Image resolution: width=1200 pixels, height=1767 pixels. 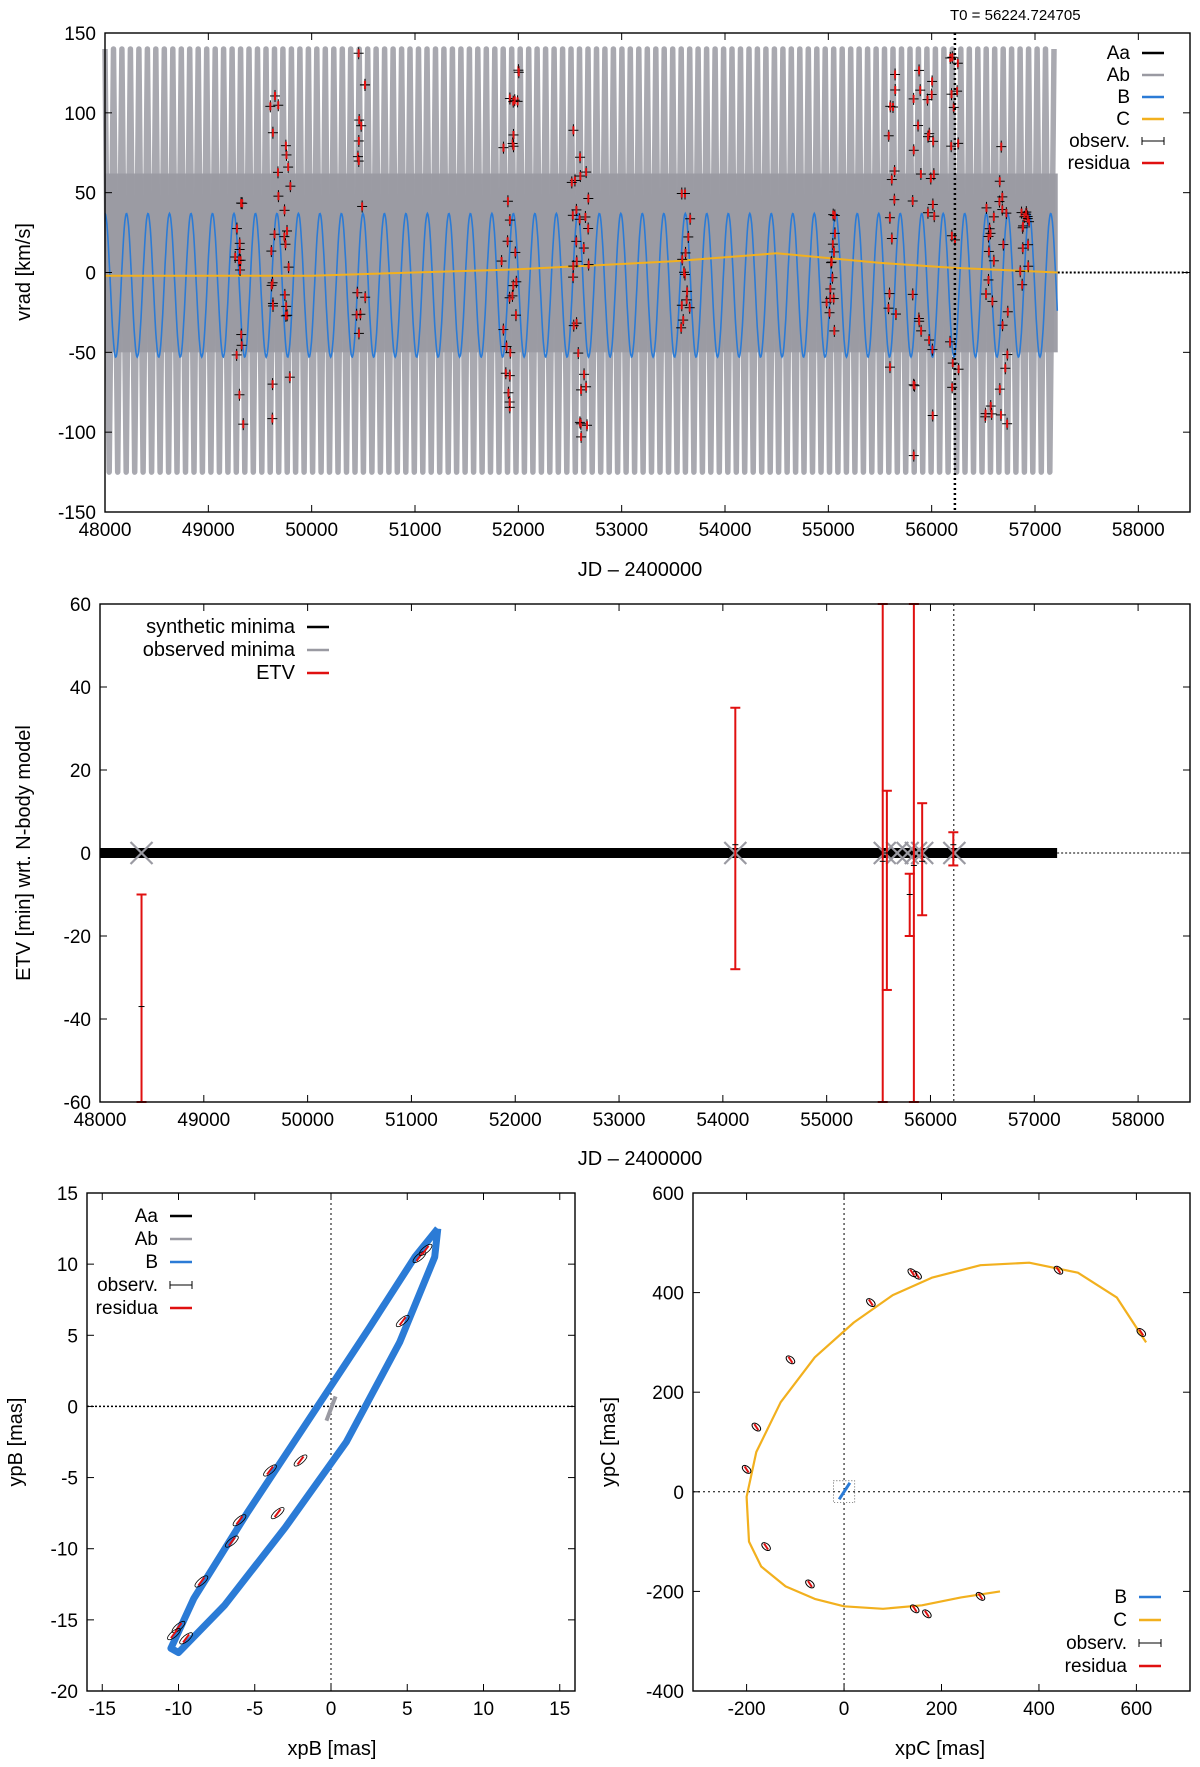 I want to click on etv-ytick-label: -40, so click(x=77, y=1020).